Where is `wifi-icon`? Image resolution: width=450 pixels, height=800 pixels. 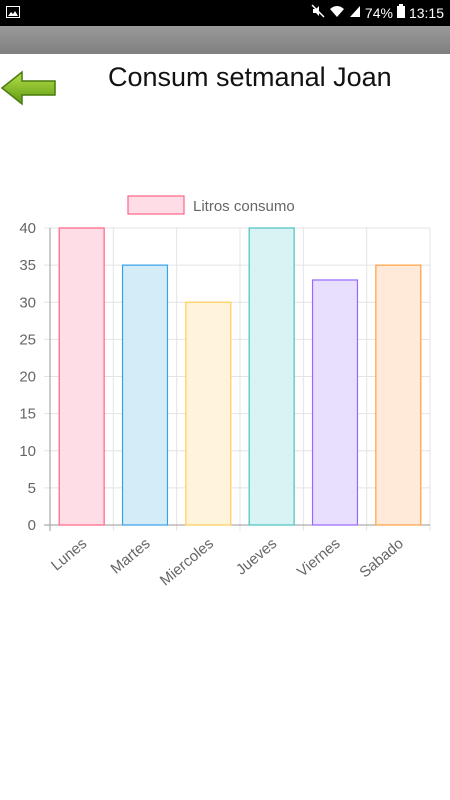 wifi-icon is located at coordinates (337, 12).